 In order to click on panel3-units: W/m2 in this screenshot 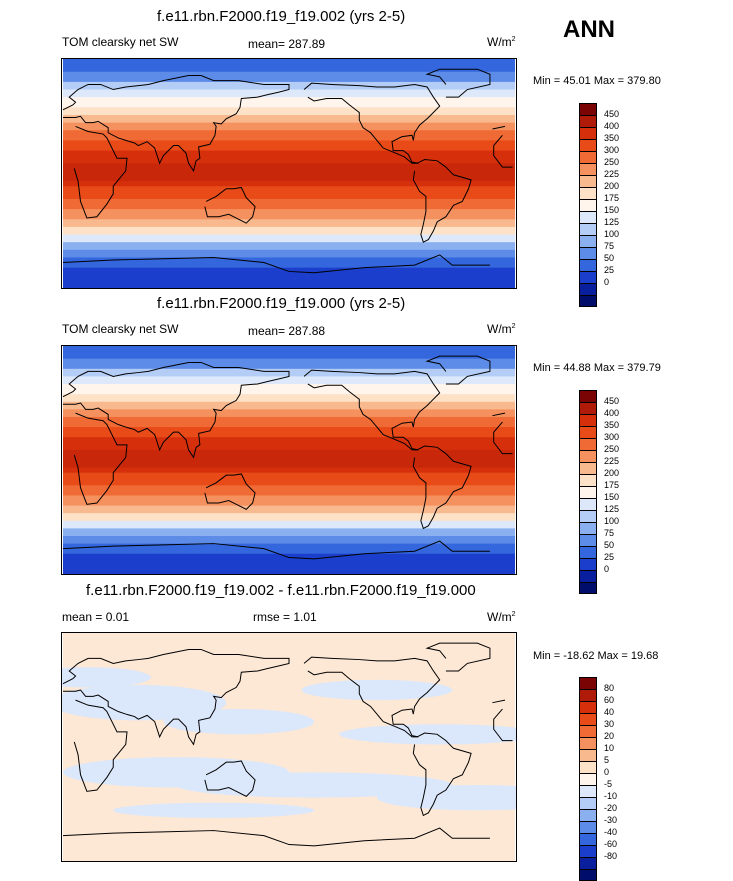, I will do `click(501, 617)`.